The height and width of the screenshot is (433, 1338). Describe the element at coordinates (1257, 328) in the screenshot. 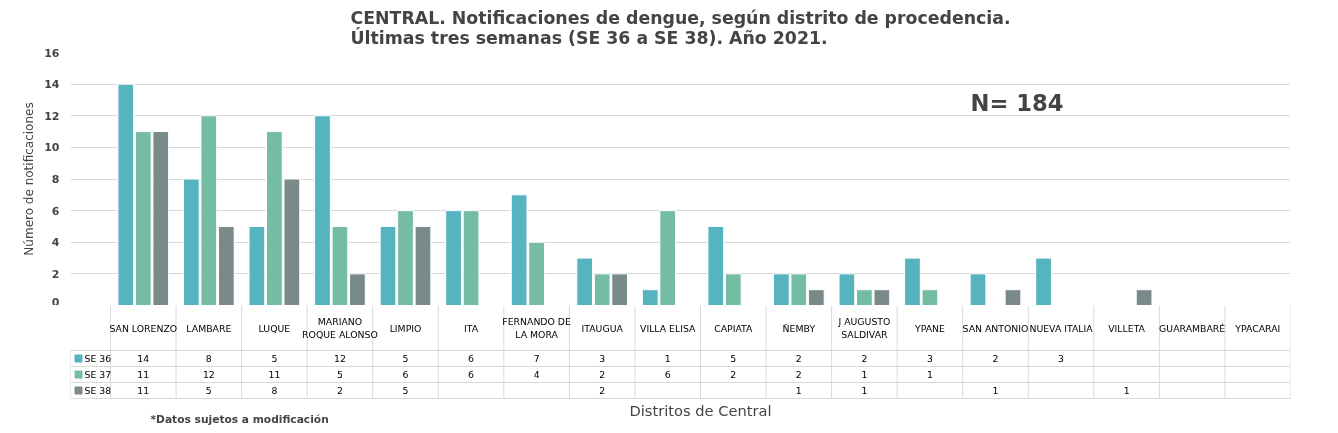

I see `x-tick-label: YPACARAI` at that location.